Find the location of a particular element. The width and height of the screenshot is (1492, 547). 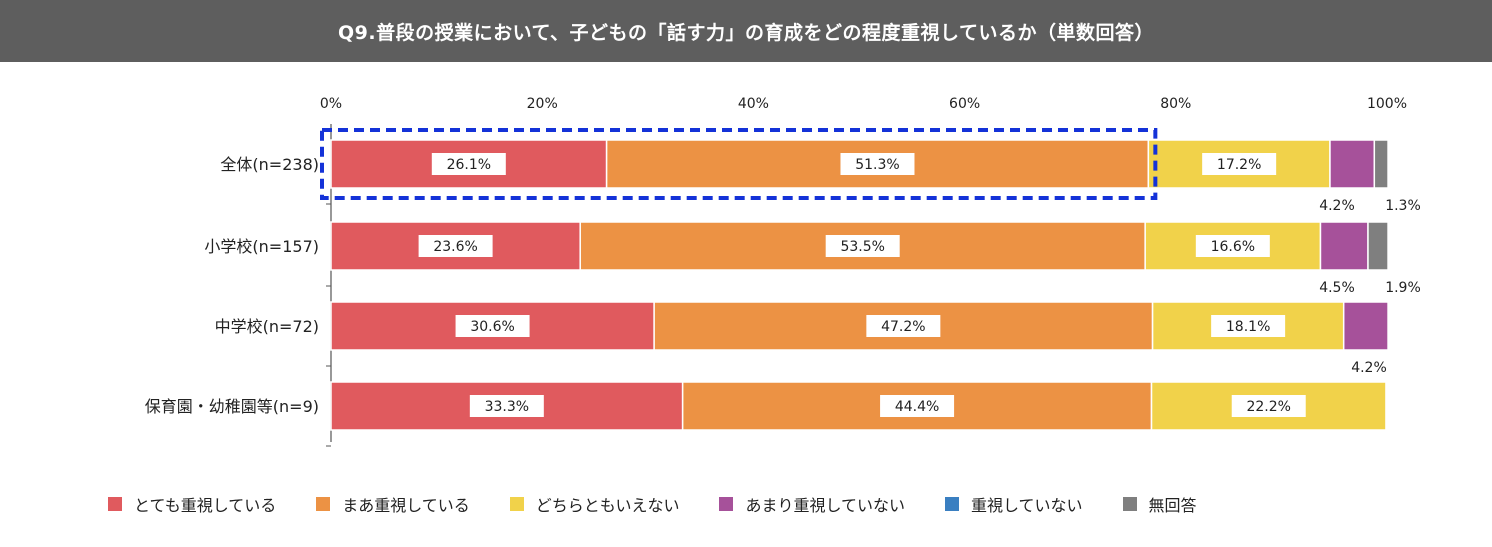

data-label: 47.2% is located at coordinates (903, 327).